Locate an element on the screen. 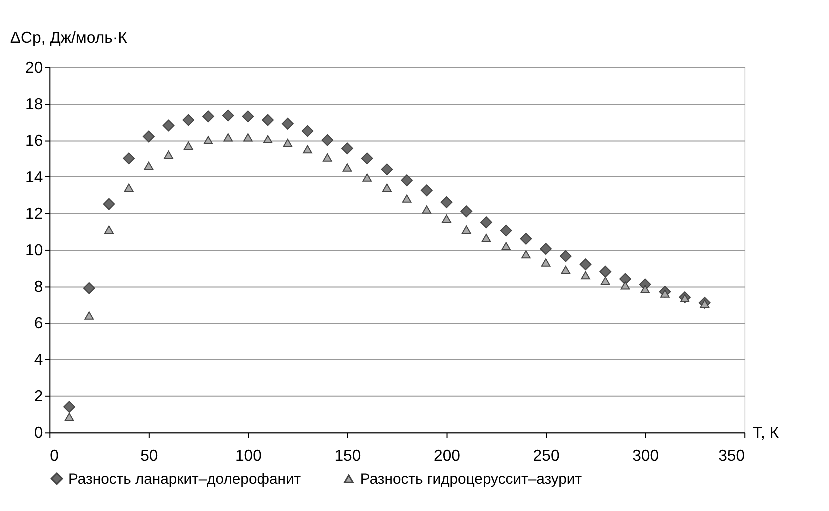 The height and width of the screenshot is (511, 829). y-axis-title: ΔCp, Дж/моль·К is located at coordinates (69, 38).